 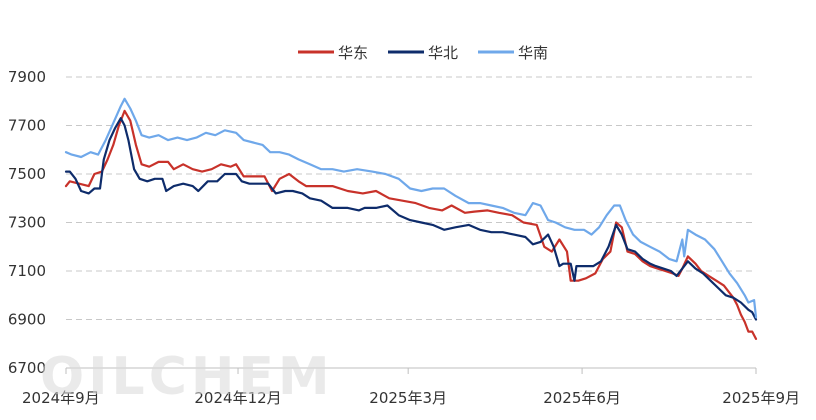 What do you see at coordinates (187, 377) in the screenshot?
I see `watermark-logo: OILCHEM` at bounding box center [187, 377].